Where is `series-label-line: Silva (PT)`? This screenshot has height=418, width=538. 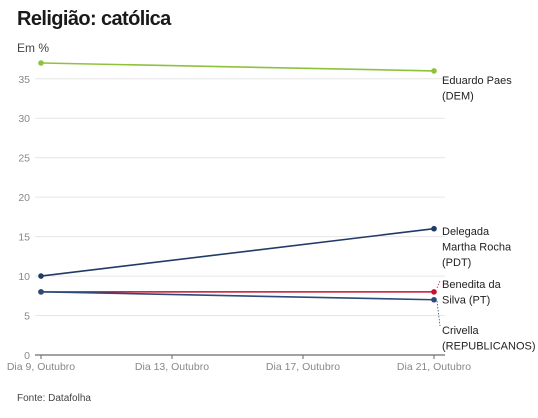
series-label-line: Silva (PT) is located at coordinates (466, 301).